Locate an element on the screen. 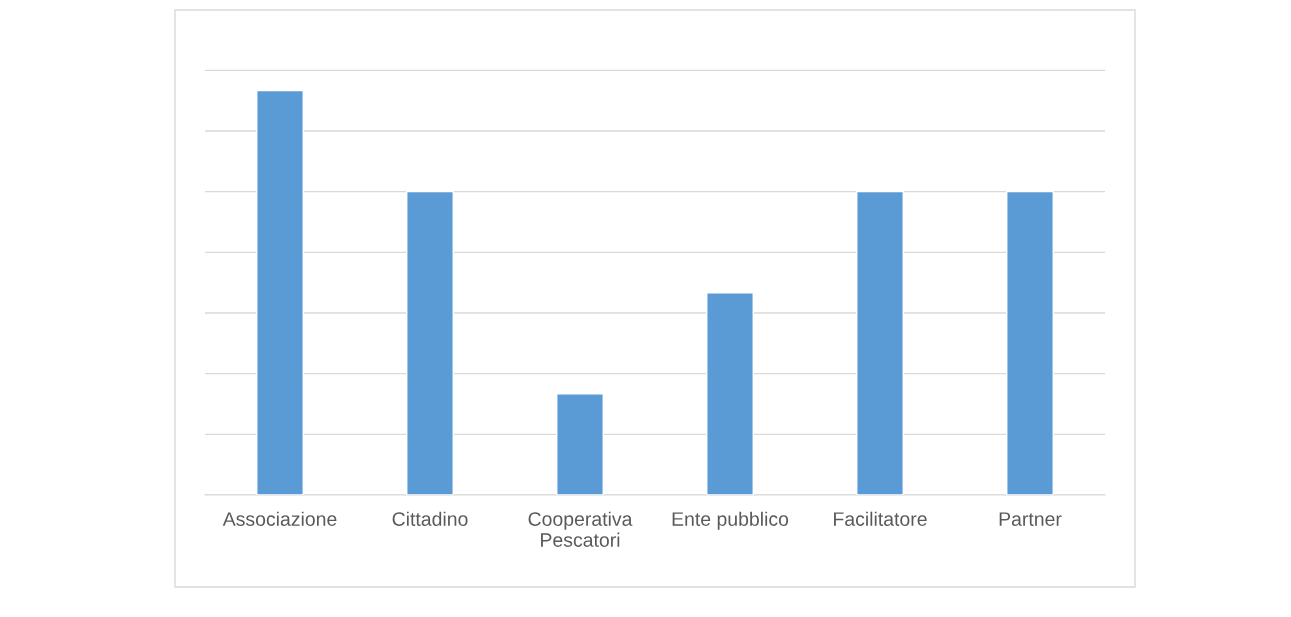 This screenshot has width=1291, height=617. x-tick-label: Cittadino is located at coordinates (430, 518).